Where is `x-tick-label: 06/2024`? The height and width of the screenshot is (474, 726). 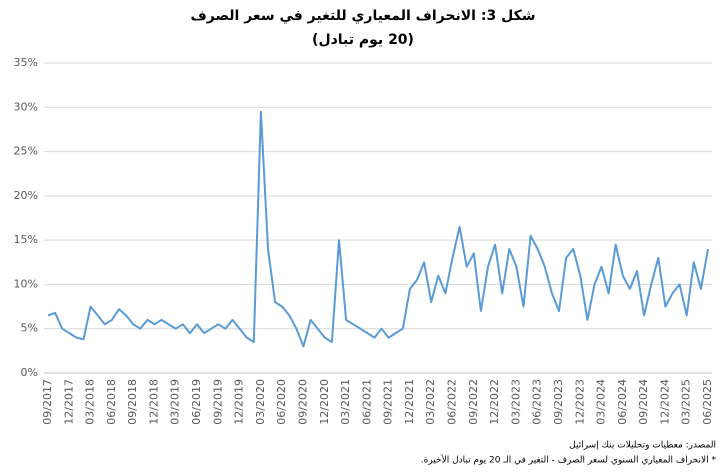 x-tick-label: 06/2024 is located at coordinates (622, 402).